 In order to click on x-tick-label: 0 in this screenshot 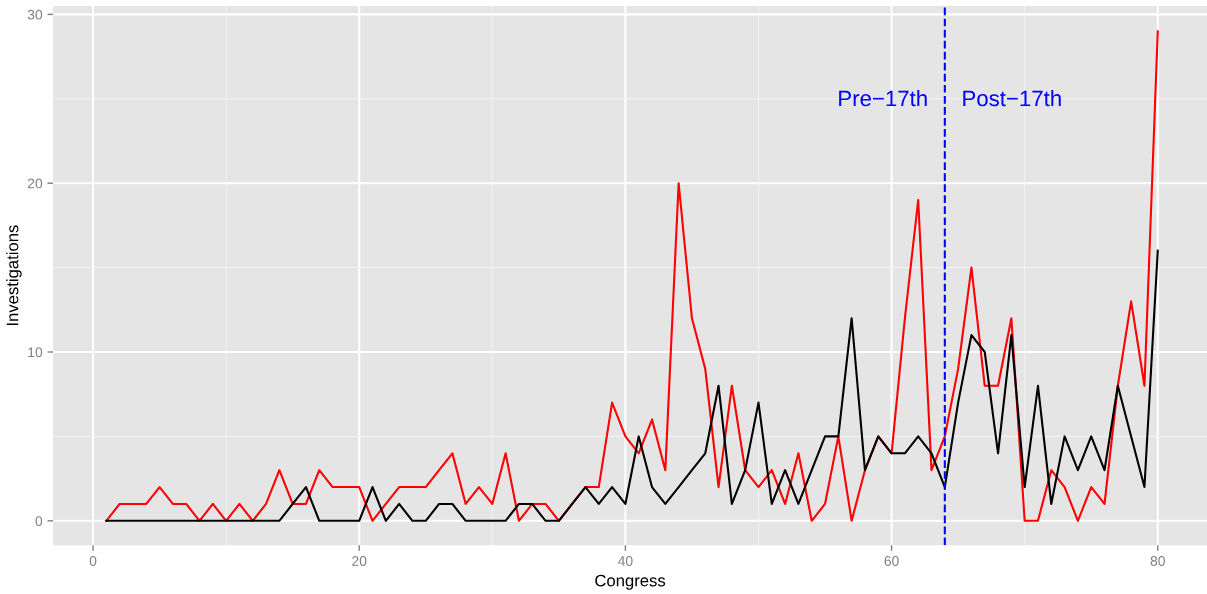, I will do `click(93, 561)`.